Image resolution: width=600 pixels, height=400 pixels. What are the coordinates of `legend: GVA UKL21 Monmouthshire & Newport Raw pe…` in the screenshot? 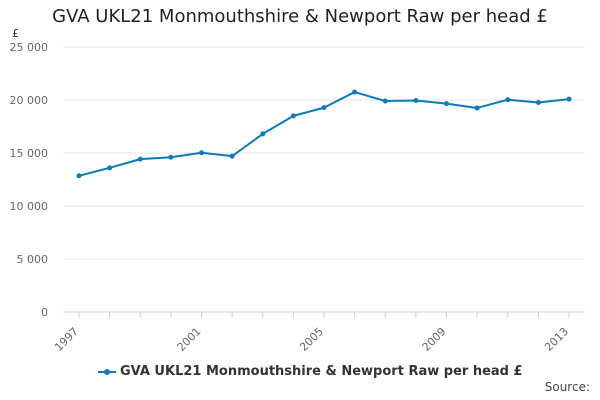 It's located at (310, 371).